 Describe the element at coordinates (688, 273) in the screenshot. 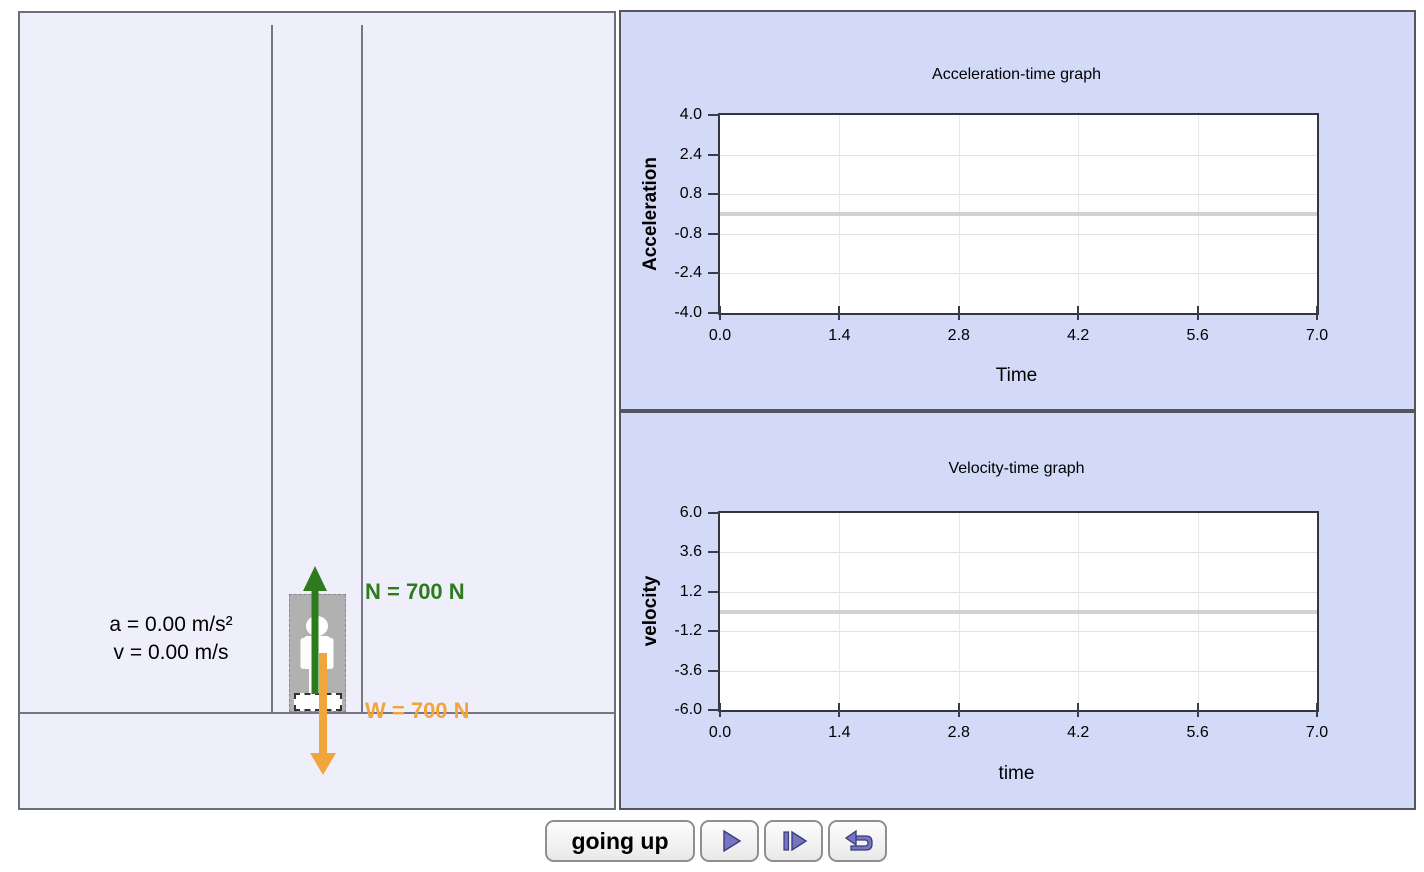

I see `y-tick-label: -2.4` at that location.